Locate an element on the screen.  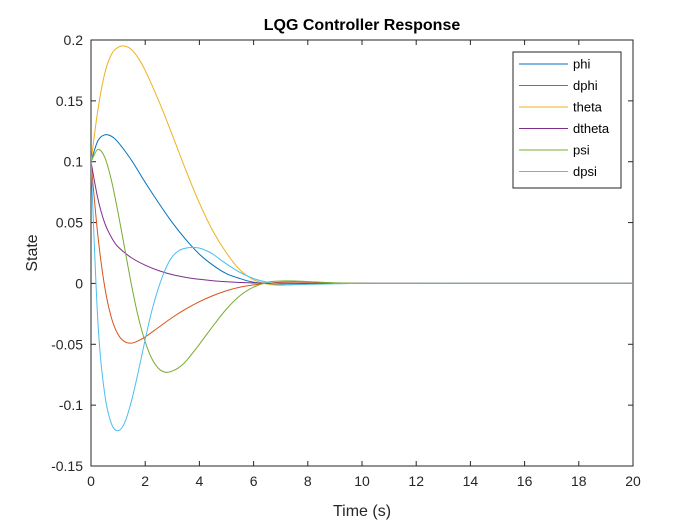
x-tick-label: 4 is located at coordinates (200, 481).